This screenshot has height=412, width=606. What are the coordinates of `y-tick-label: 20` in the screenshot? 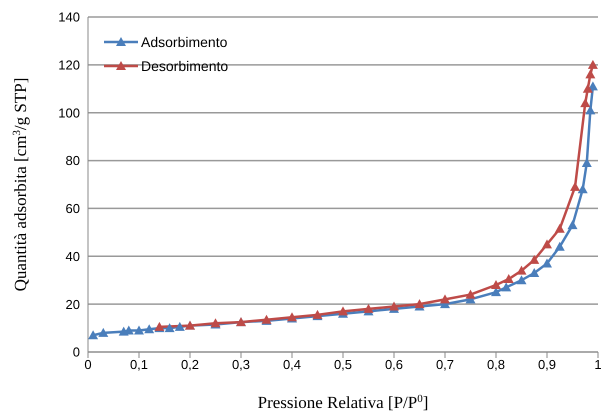 It's located at (73, 304).